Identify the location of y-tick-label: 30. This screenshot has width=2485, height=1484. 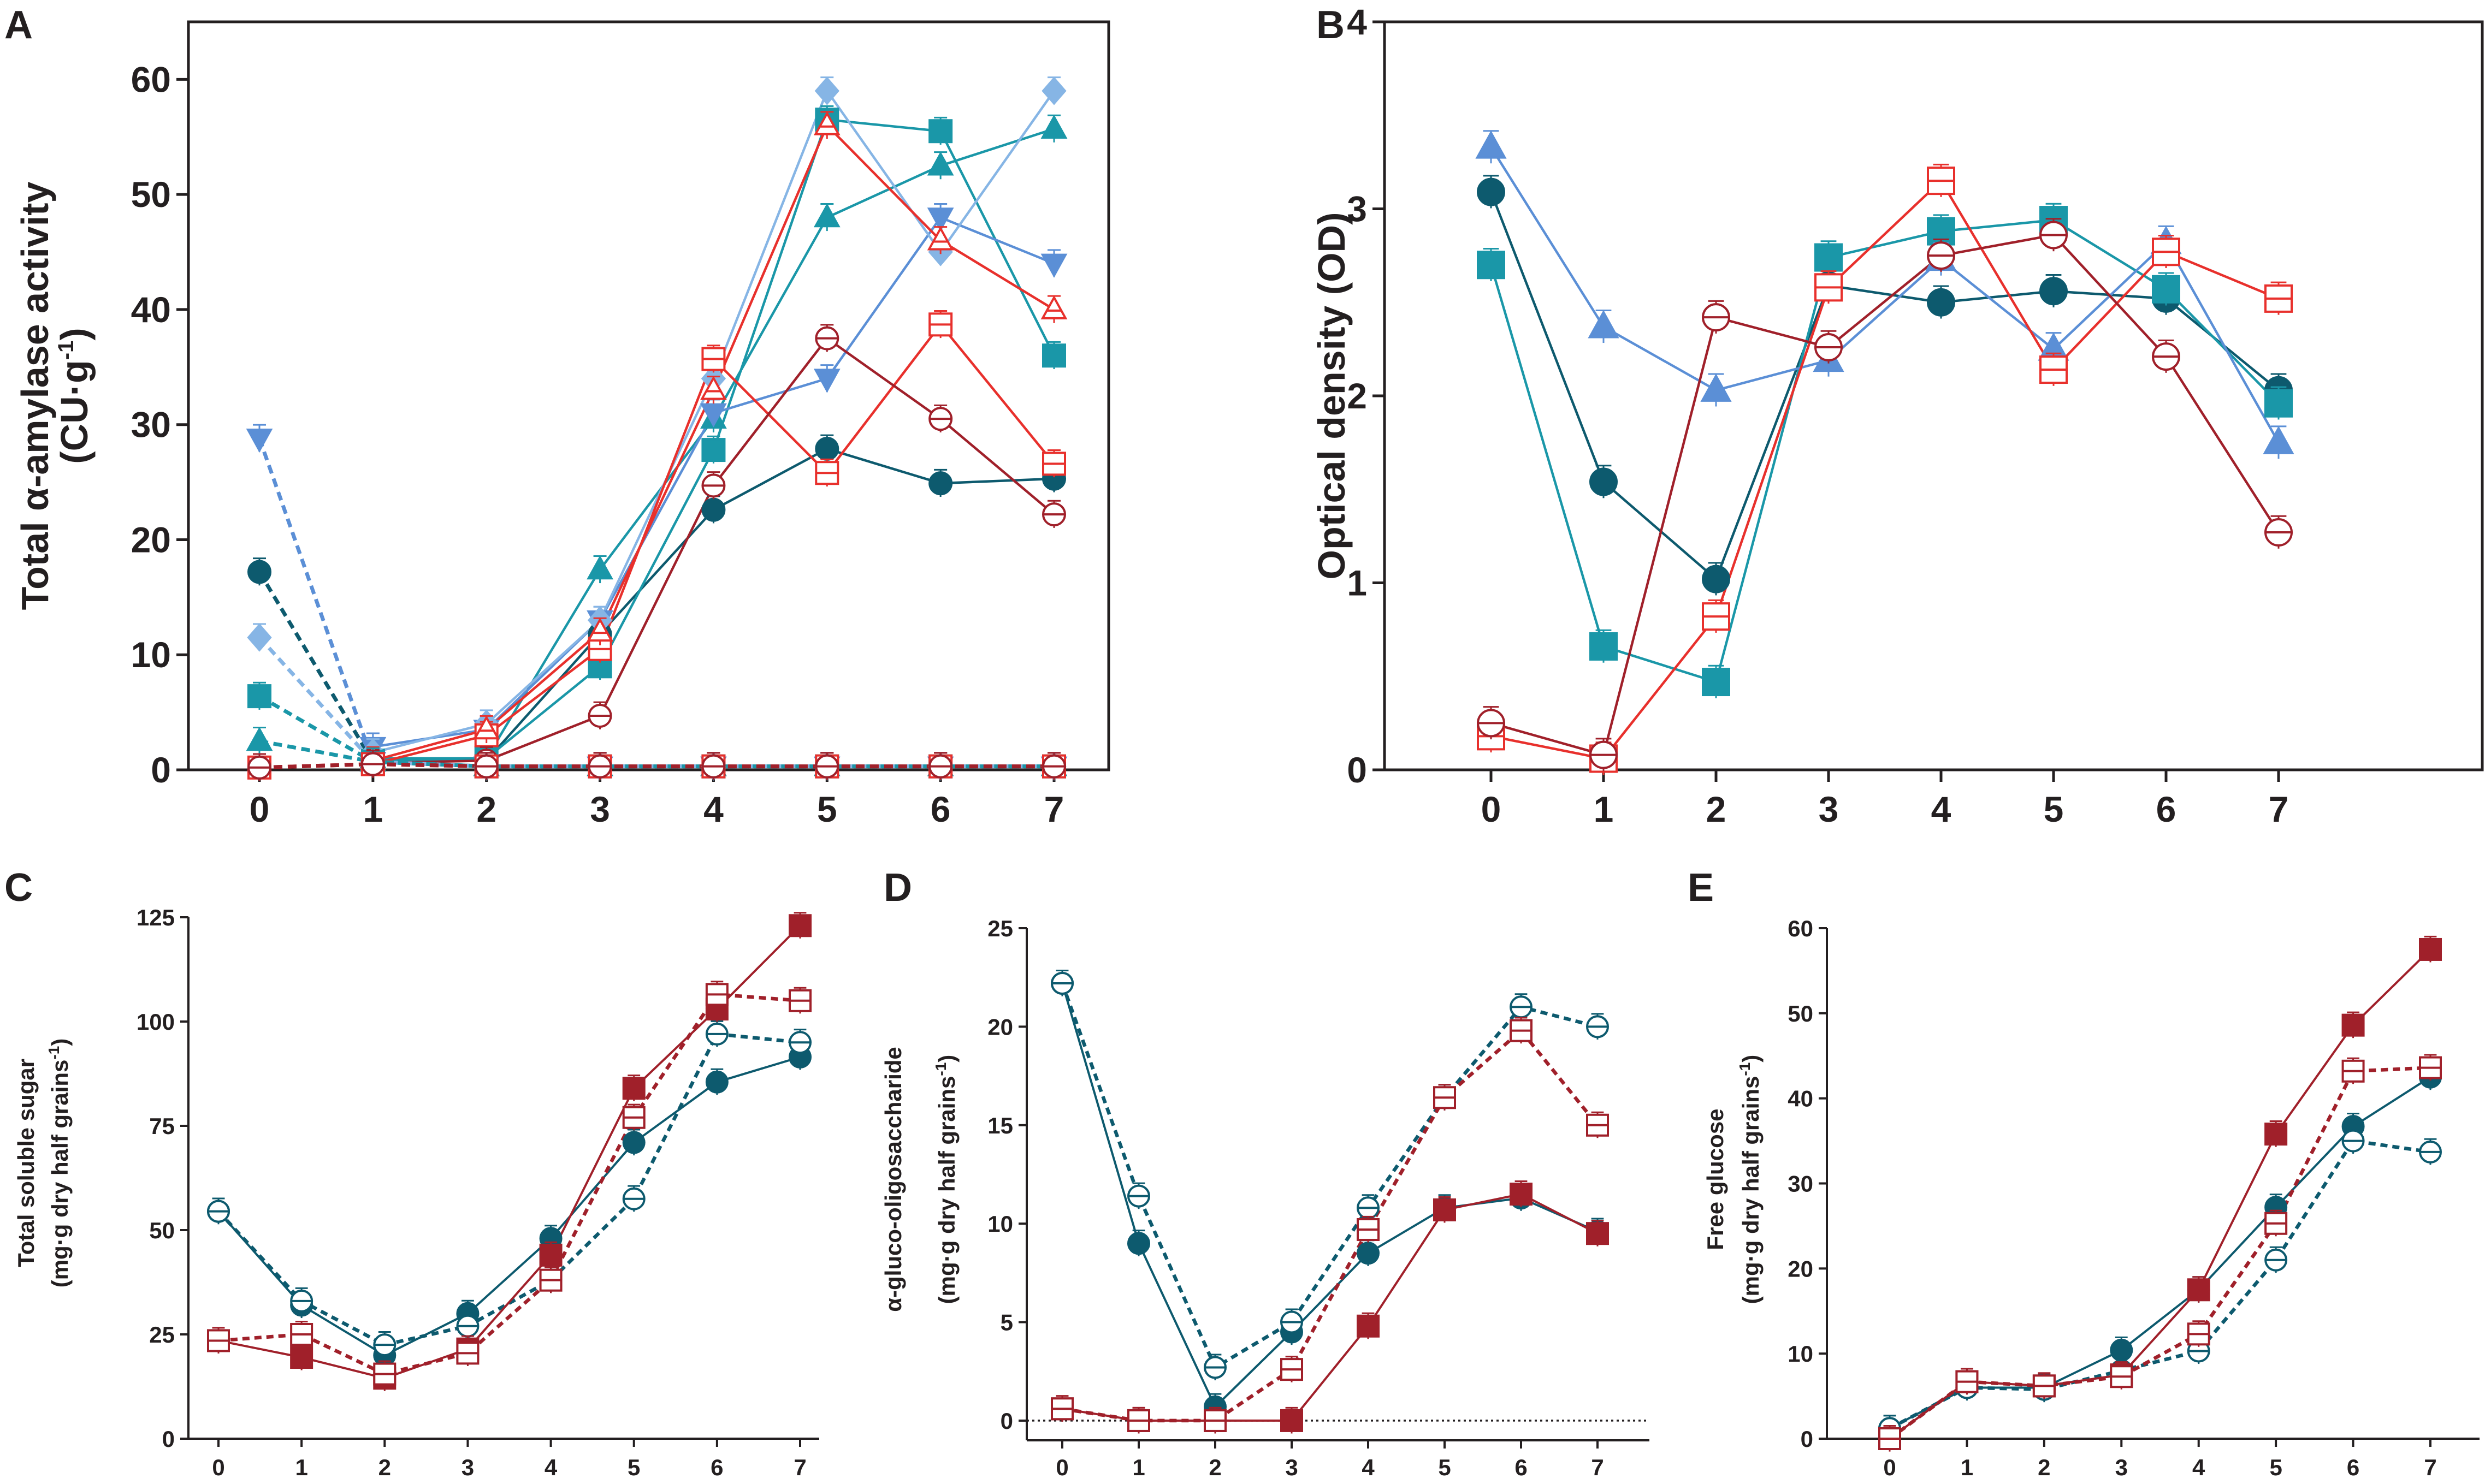
(1800, 1184).